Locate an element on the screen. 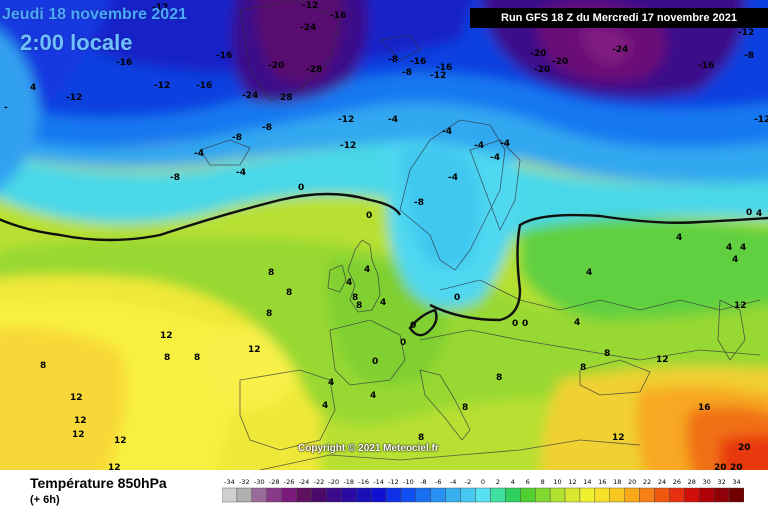 This screenshot has height=512, width=768. scale-tick-label: -26 is located at coordinates (289, 482).